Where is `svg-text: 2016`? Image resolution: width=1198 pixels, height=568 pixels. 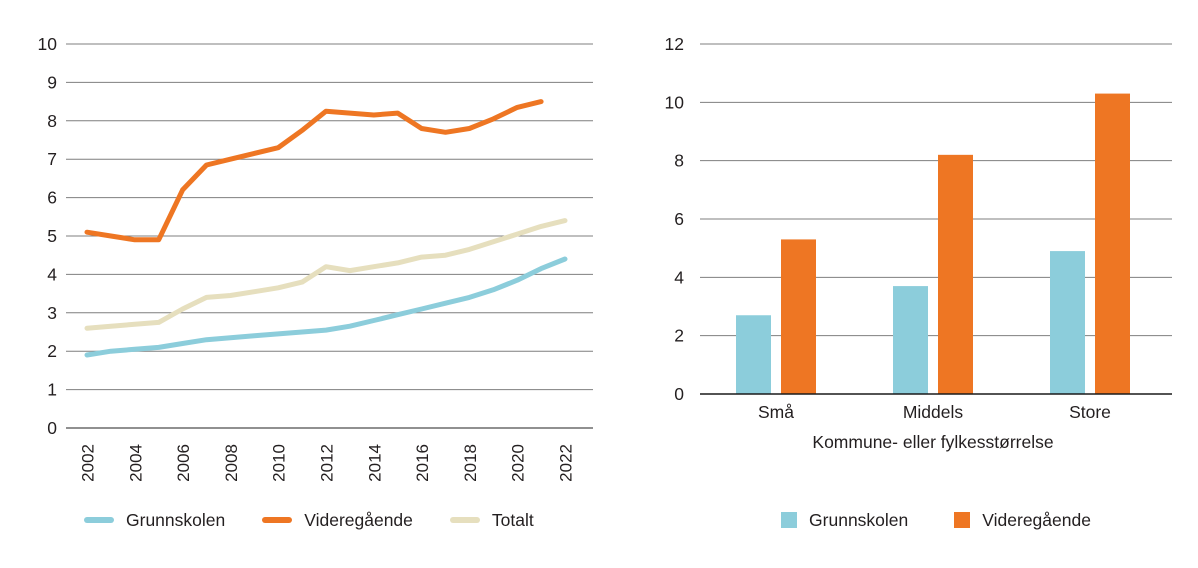 svg-text: 2016 is located at coordinates (422, 463).